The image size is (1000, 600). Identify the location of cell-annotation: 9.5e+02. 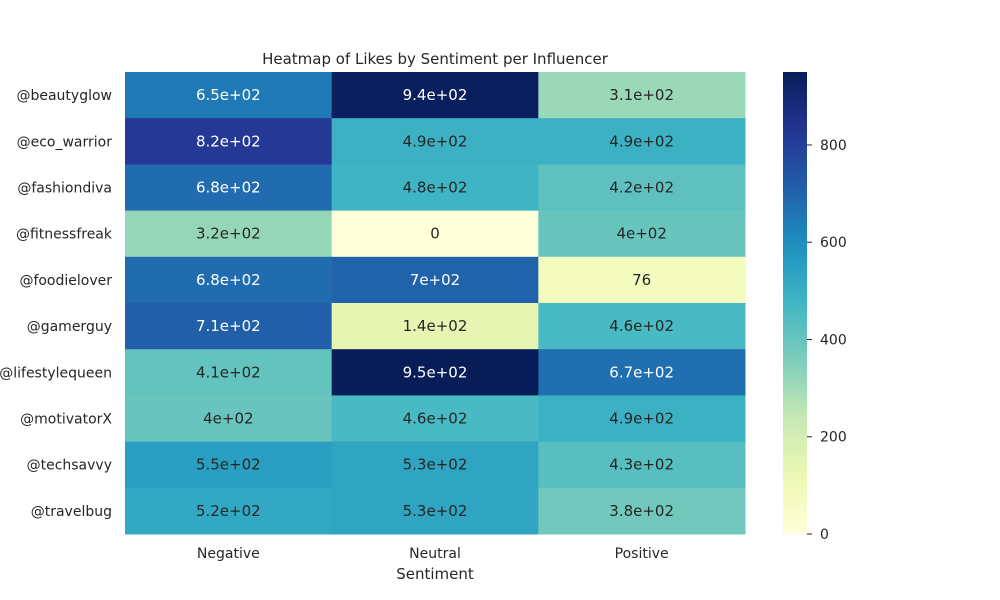
(435, 372).